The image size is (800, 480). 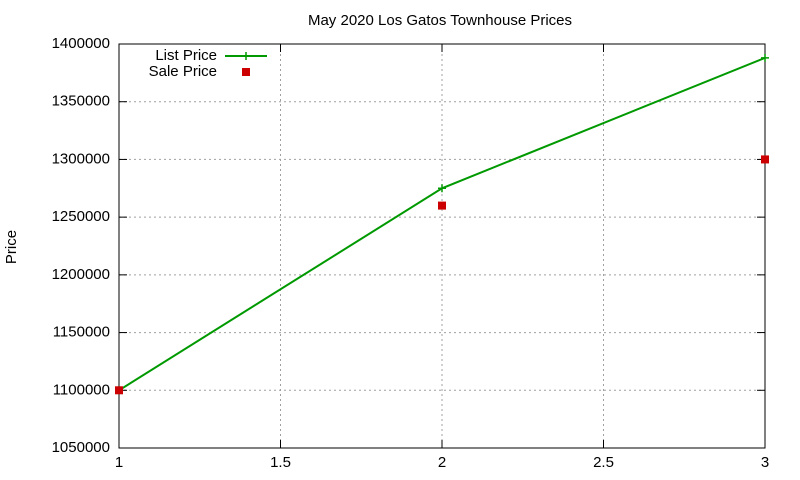 What do you see at coordinates (119, 462) in the screenshot?
I see `x-tick-label: 1` at bounding box center [119, 462].